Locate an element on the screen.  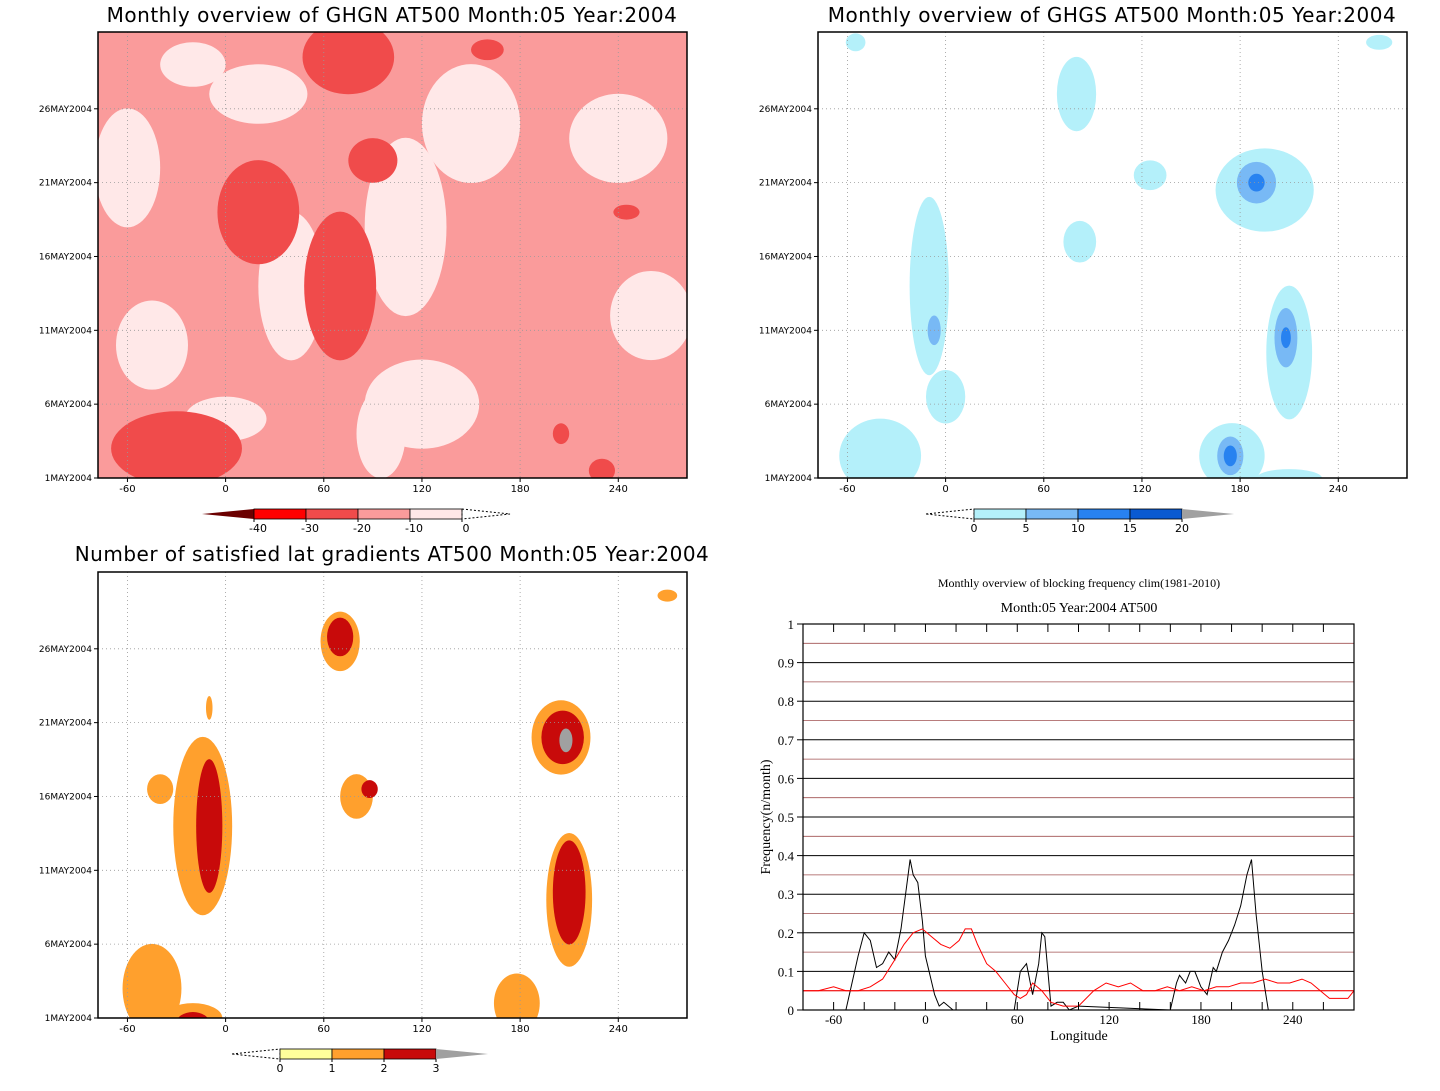
colorbar-label: 15 is located at coordinates (1130, 528).